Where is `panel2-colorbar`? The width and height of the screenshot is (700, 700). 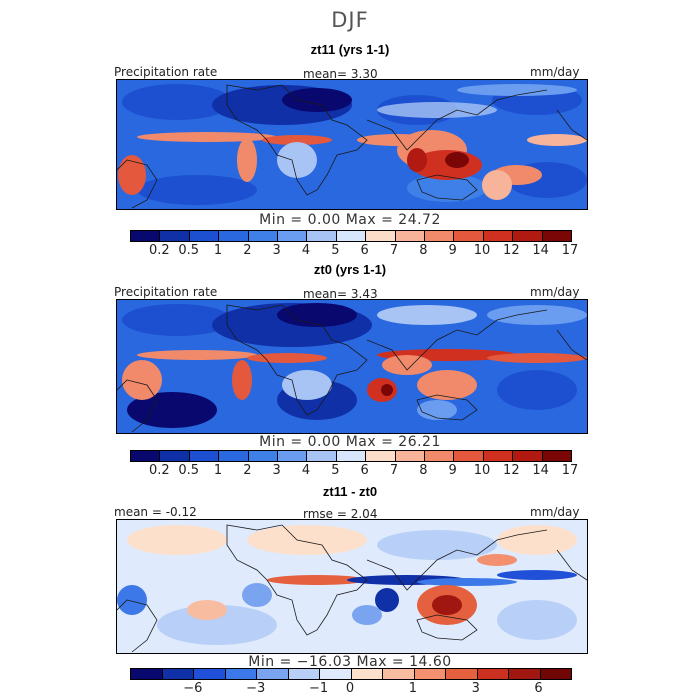
panel2-colorbar is located at coordinates (351, 456).